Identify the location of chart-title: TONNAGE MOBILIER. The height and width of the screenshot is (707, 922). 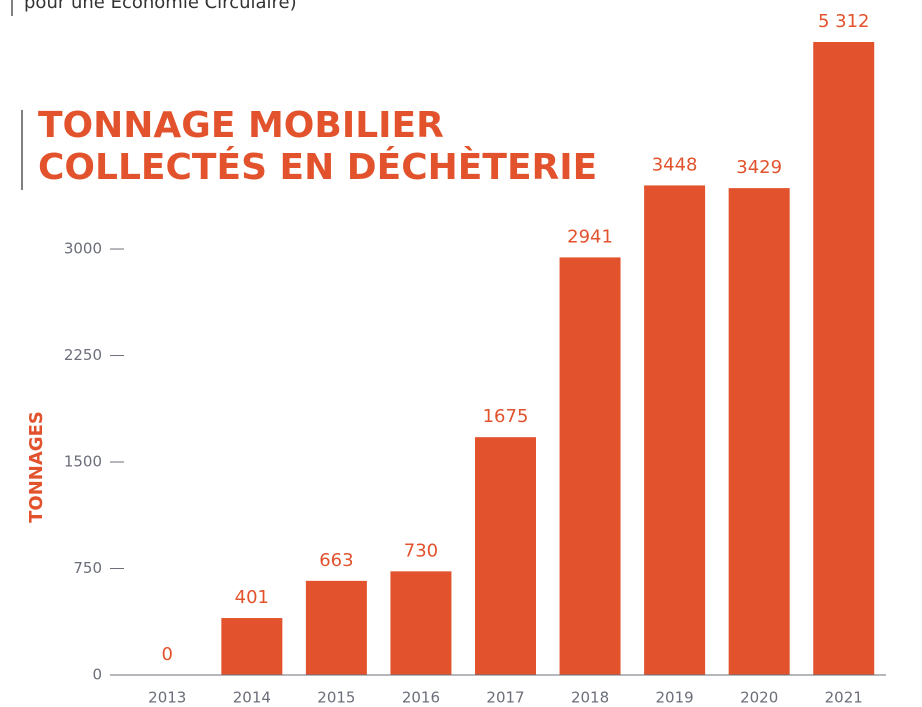
(241, 125).